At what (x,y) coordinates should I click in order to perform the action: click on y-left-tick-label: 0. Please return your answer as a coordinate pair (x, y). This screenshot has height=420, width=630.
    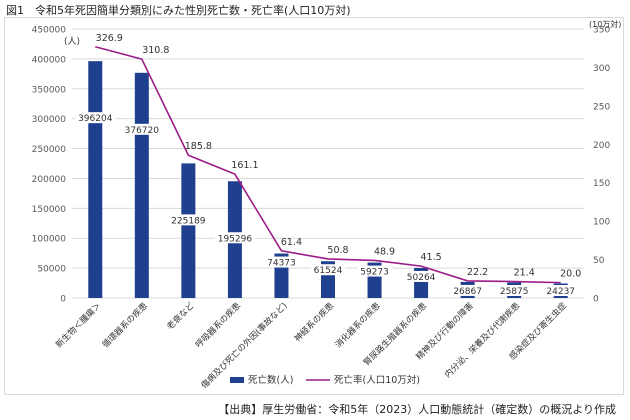
    Looking at the image, I should click on (63, 300).